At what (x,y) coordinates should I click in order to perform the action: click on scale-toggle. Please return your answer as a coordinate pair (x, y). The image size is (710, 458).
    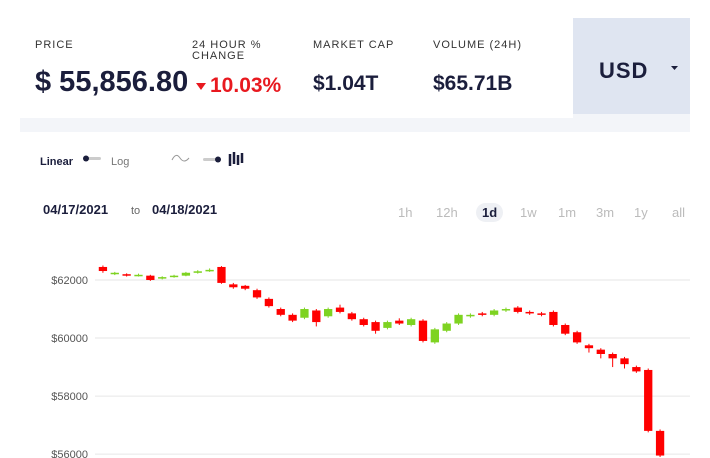
    Looking at the image, I should click on (92, 159).